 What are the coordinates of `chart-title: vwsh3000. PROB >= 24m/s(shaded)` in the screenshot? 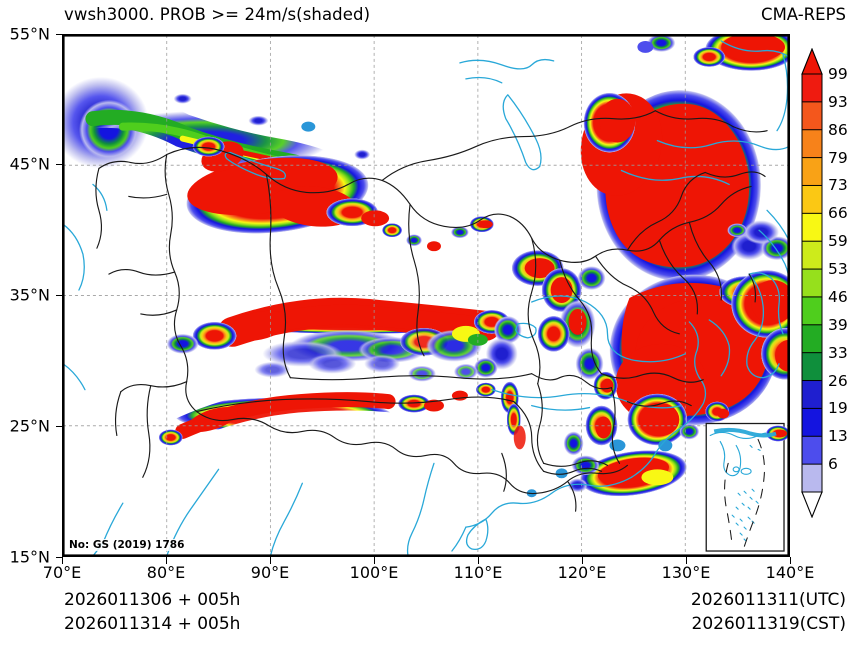 It's located at (217, 14).